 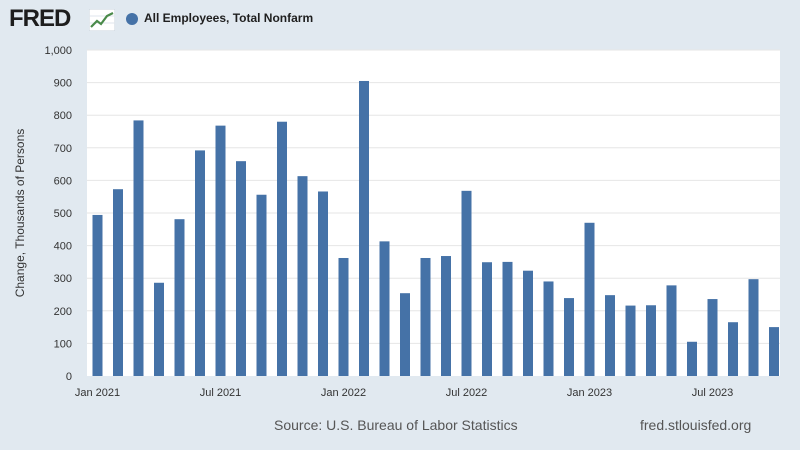 I want to click on y-axis-label: Change, Thousands of Persons, so click(x=20, y=213).